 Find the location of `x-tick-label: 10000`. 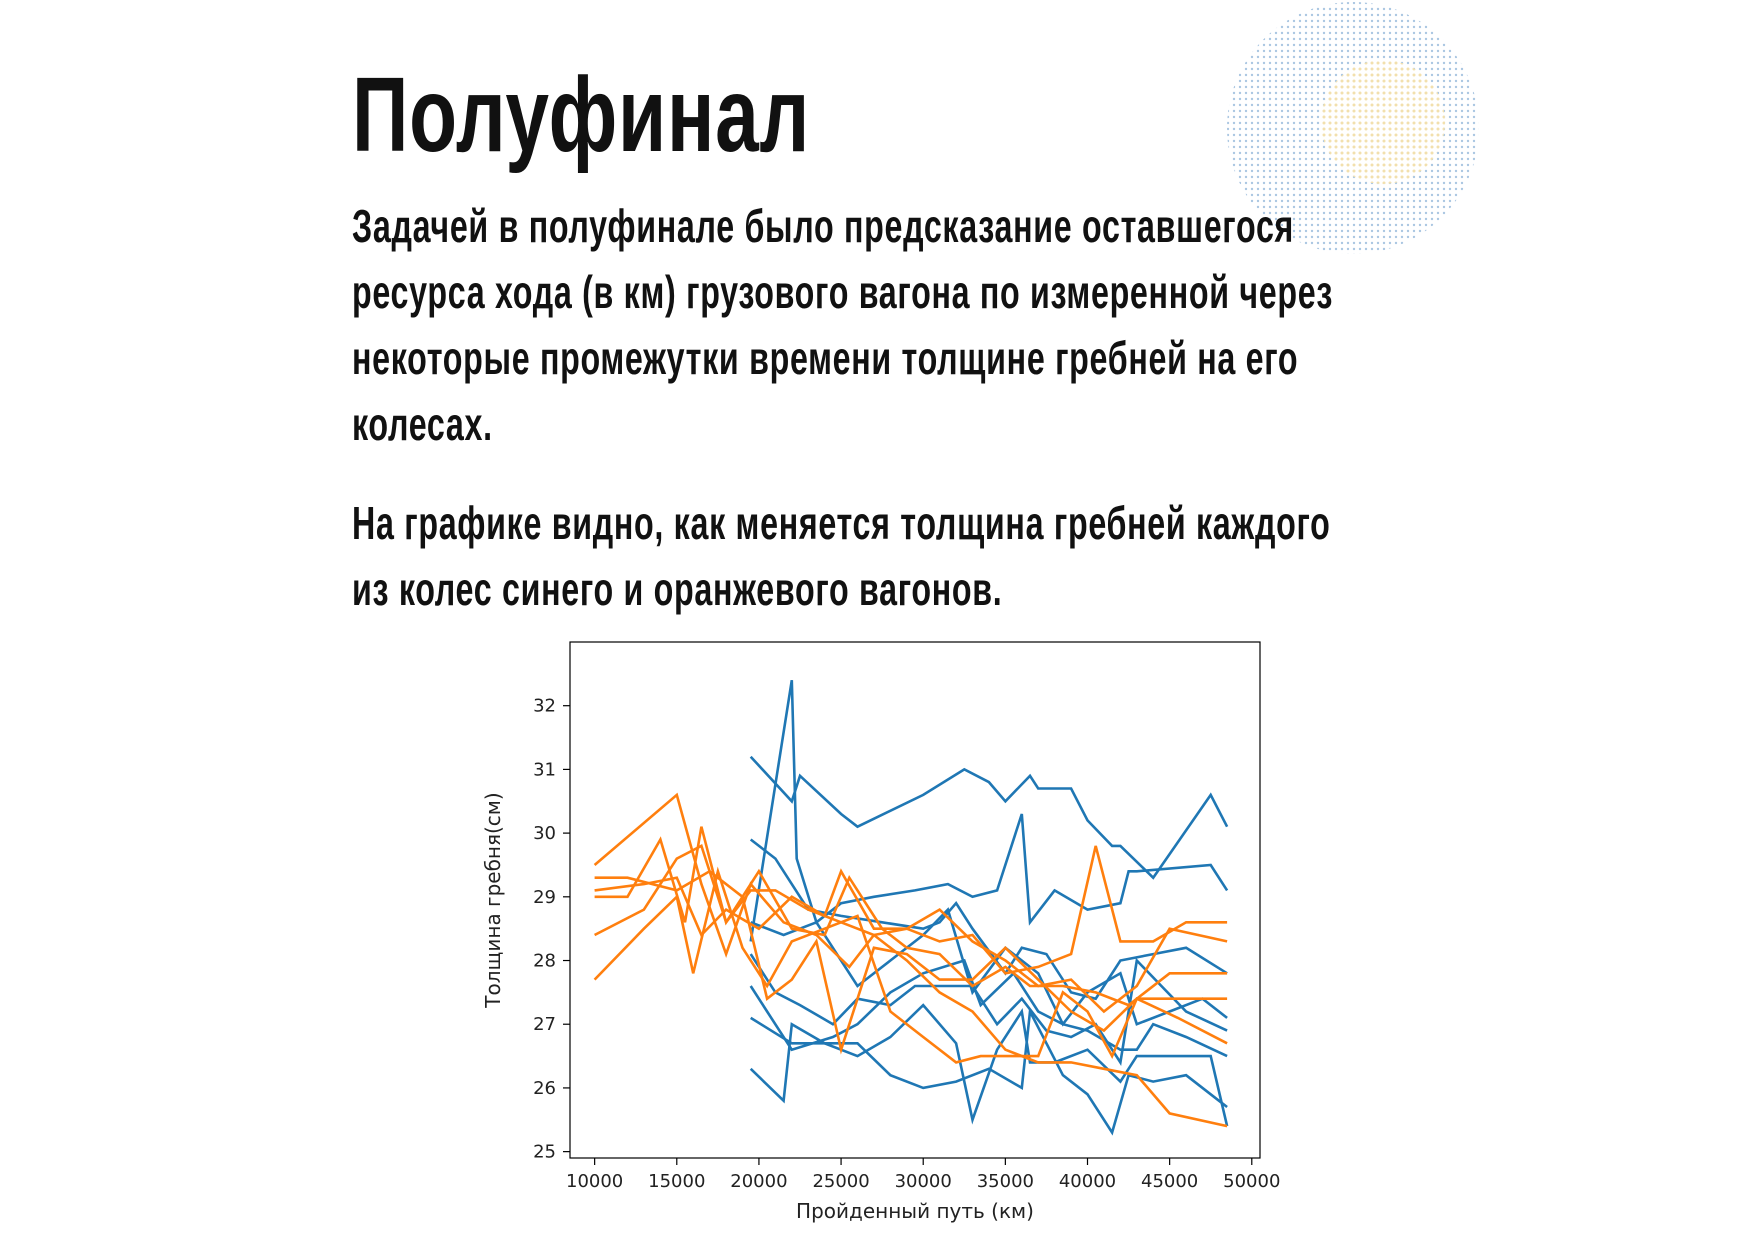

x-tick-label: 10000 is located at coordinates (594, 1181).